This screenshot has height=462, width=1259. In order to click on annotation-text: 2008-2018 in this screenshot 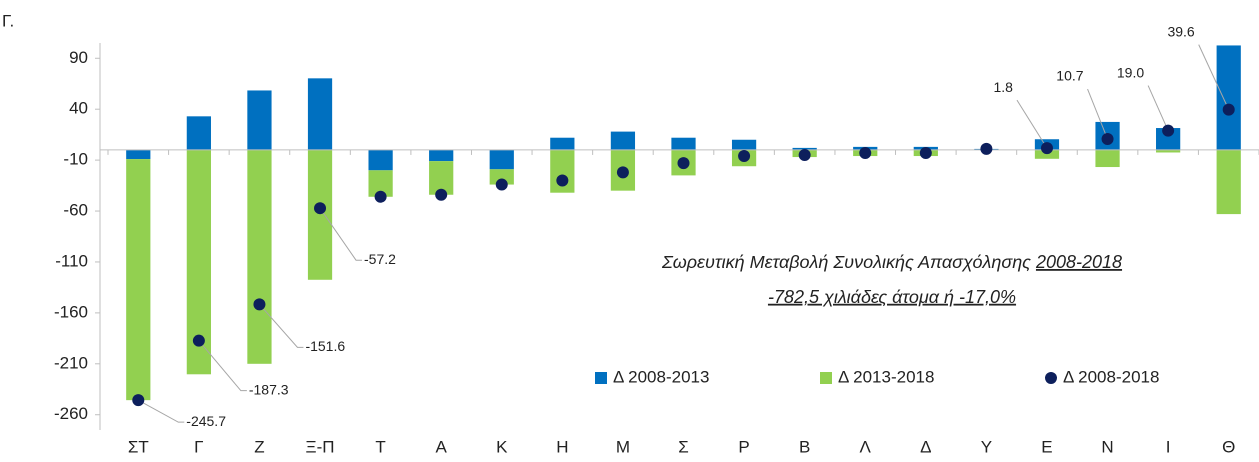, I will do `click(1078, 262)`.